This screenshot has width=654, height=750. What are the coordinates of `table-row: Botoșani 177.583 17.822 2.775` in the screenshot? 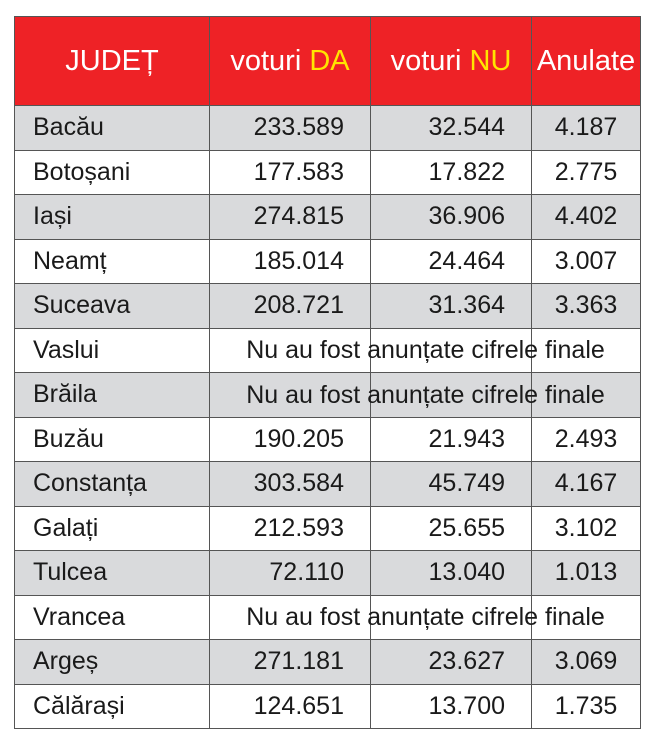 It's located at (328, 172).